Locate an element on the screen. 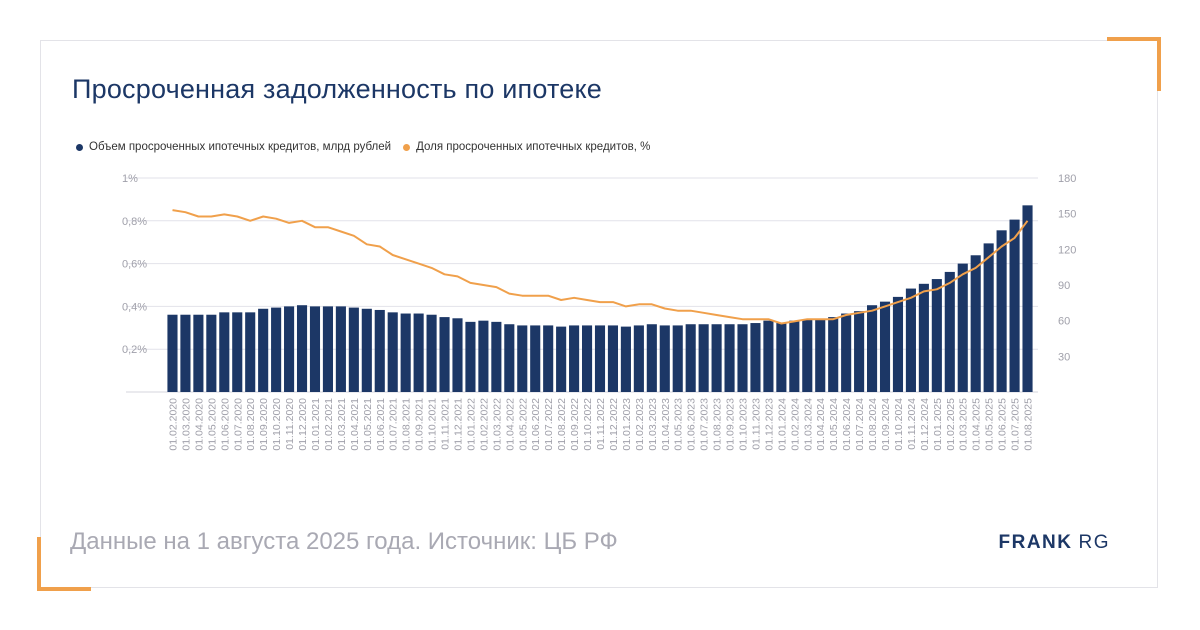 Image resolution: width=1200 pixels, height=630 pixels. y-right-tick-label: 180 is located at coordinates (1067, 179).